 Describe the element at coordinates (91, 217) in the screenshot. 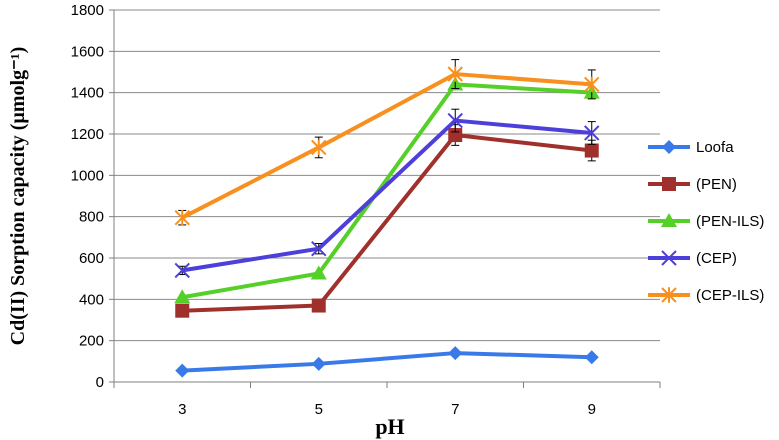

I see `y-tick-label: 800` at that location.